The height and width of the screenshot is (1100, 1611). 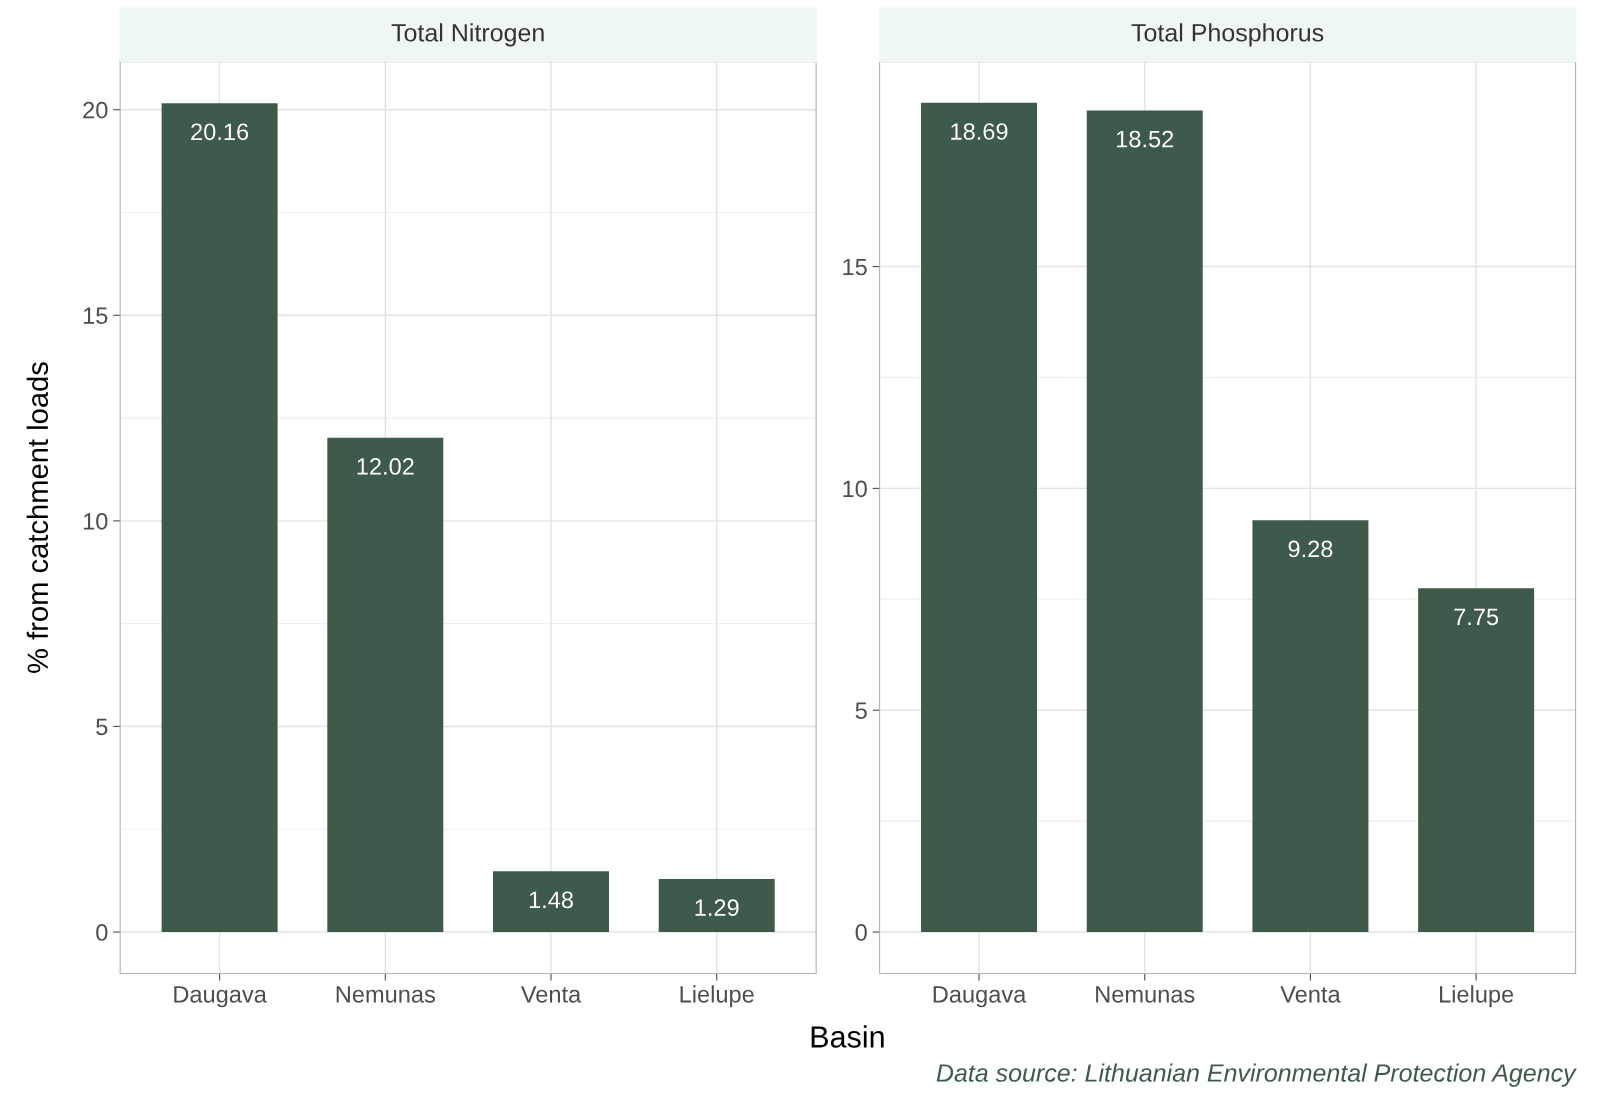 I want to click on data-label: 12.02, so click(x=385, y=466).